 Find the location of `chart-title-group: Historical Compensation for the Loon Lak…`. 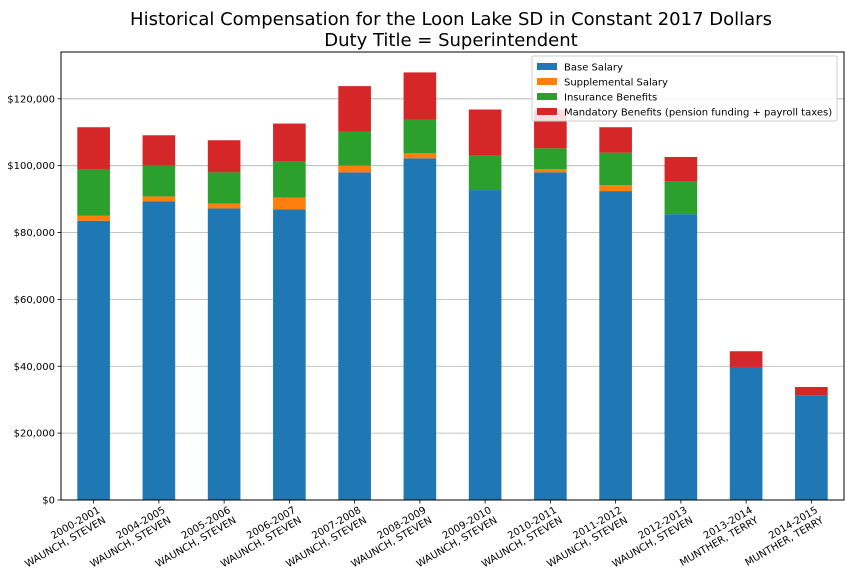

chart-title-group: Historical Compensation for the Loon Lak… is located at coordinates (451, 30).